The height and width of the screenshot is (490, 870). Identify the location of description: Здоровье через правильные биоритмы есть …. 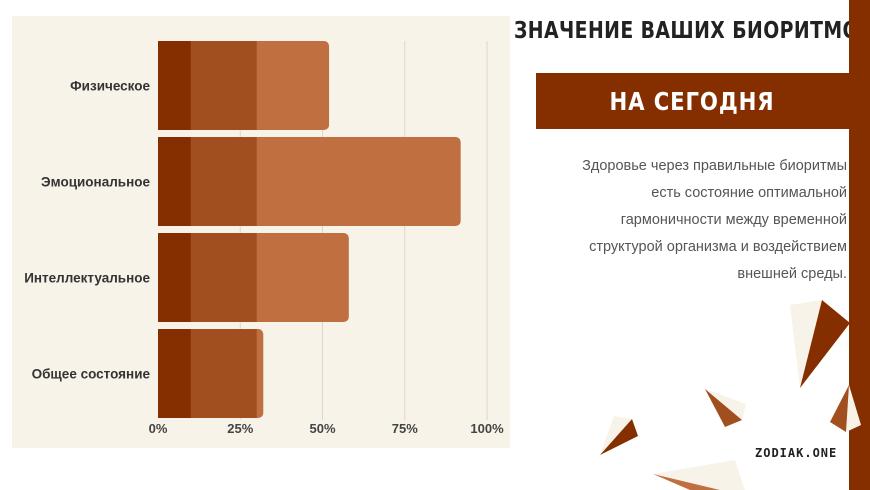
(714, 220).